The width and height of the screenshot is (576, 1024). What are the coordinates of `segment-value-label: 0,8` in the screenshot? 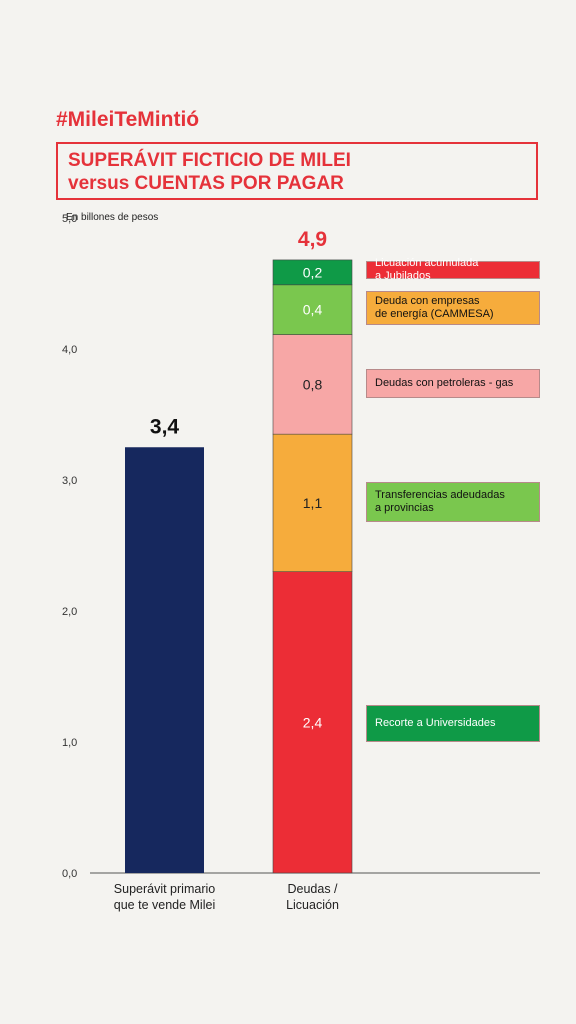 It's located at (313, 384).